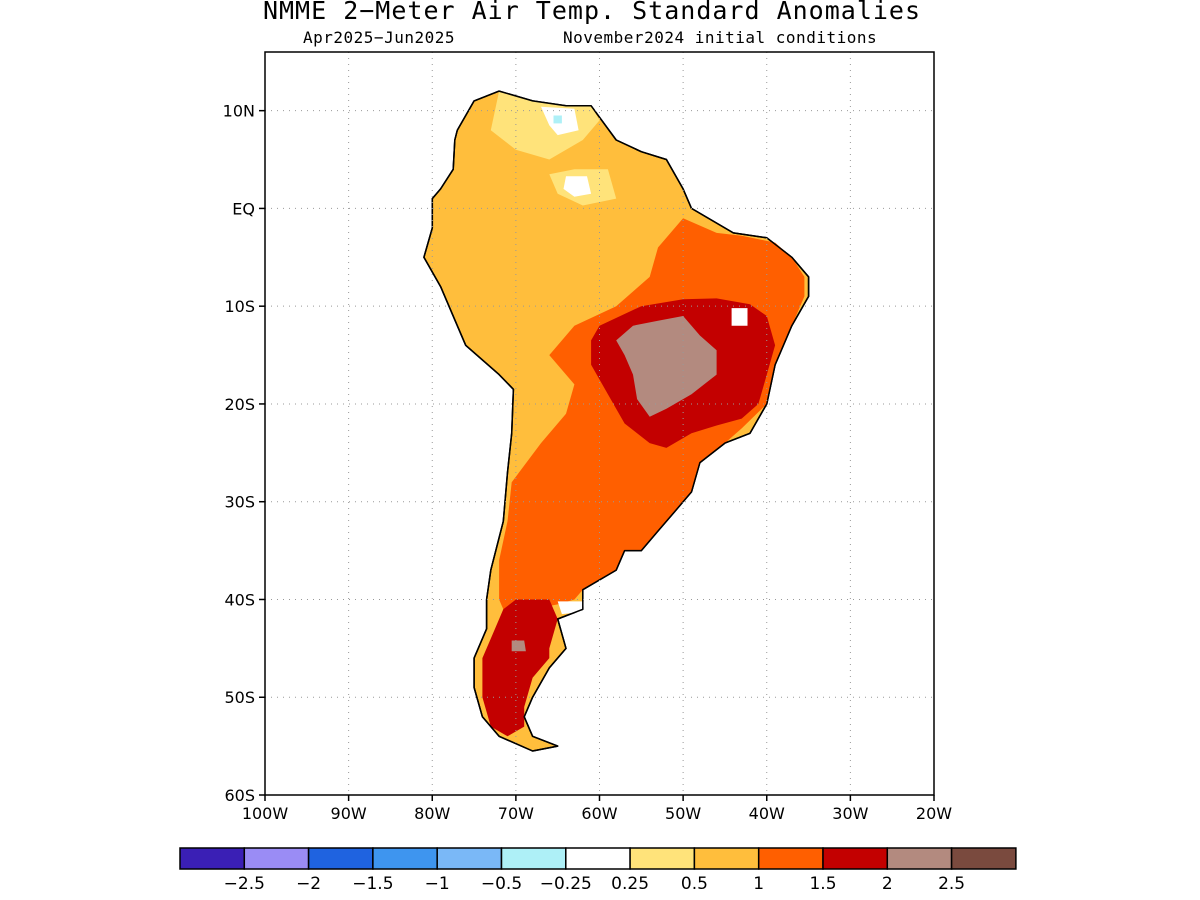  What do you see at coordinates (372, 884) in the screenshot?
I see `colorbar-label: −1.5` at bounding box center [372, 884].